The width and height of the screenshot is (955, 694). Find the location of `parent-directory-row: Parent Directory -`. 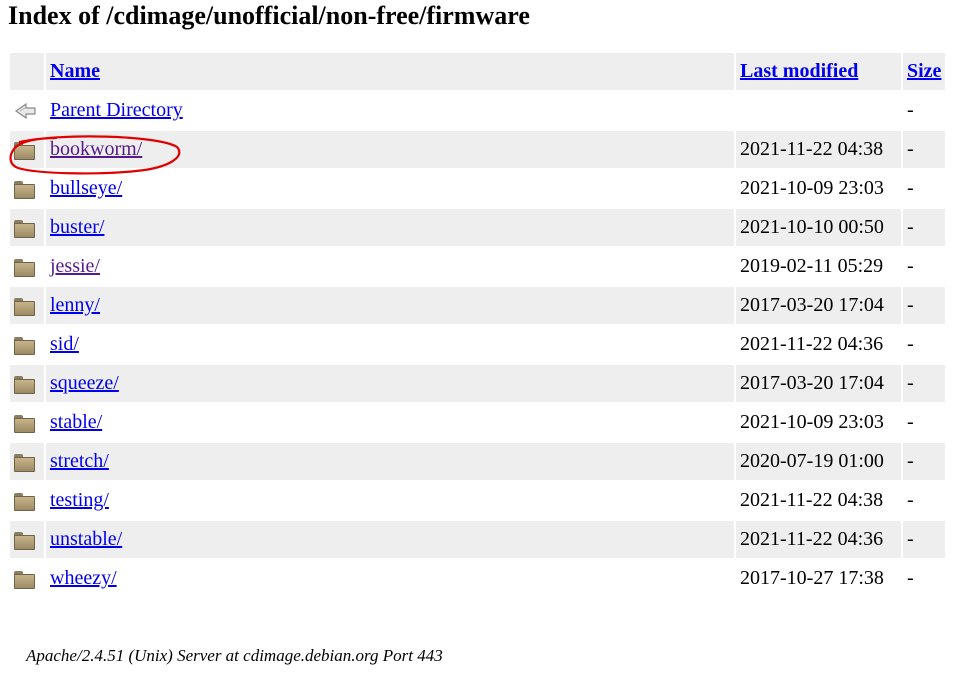

parent-directory-row: Parent Directory - is located at coordinates (477, 110).